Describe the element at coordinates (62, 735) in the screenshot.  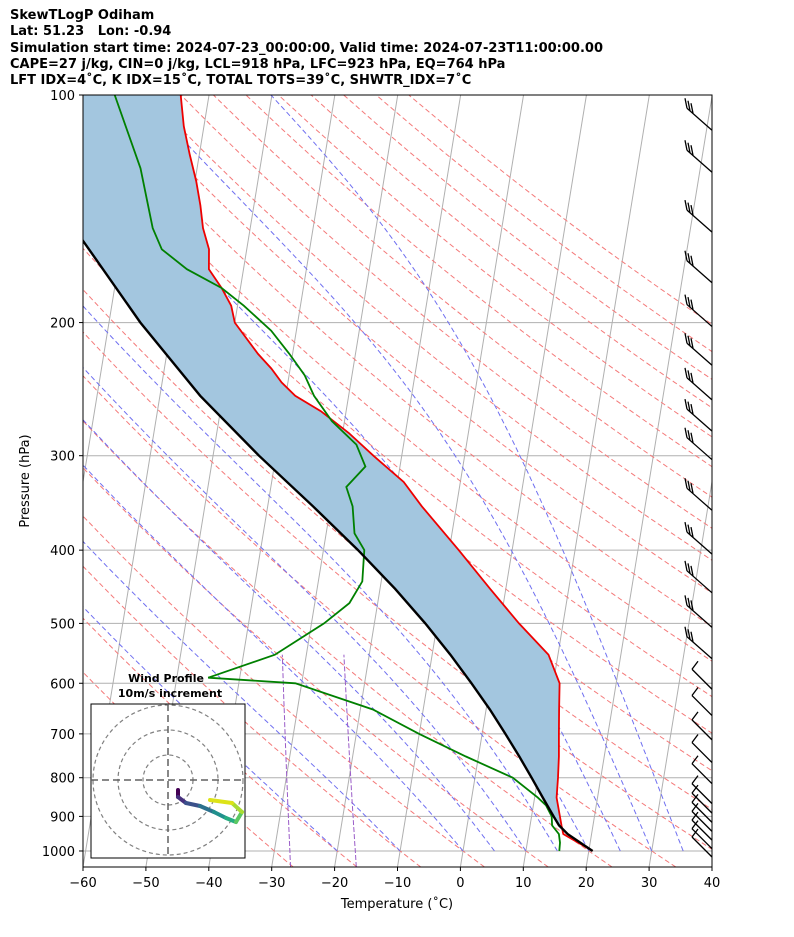
I see `y-tick-label: 700` at that location.